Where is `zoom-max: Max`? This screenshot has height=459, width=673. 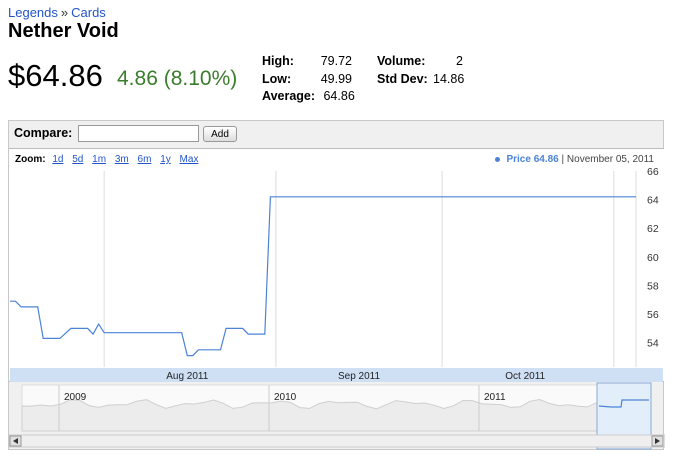
zoom-max: Max is located at coordinates (189, 159).